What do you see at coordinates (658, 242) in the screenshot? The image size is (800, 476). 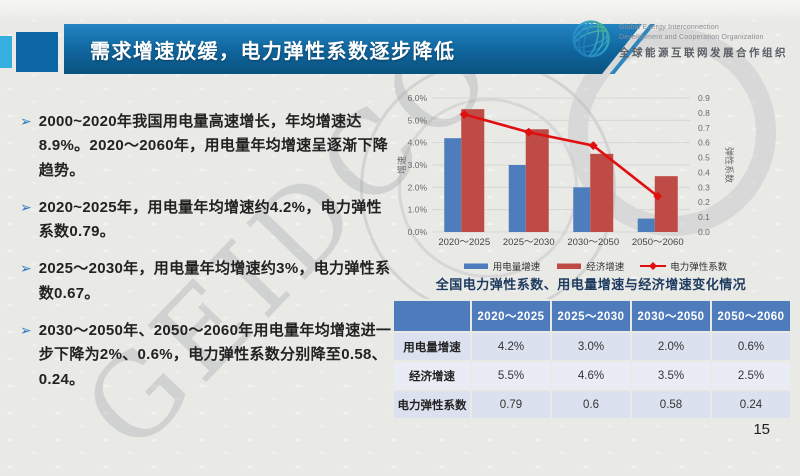 I see `x-axis-label: 2050～2060` at bounding box center [658, 242].